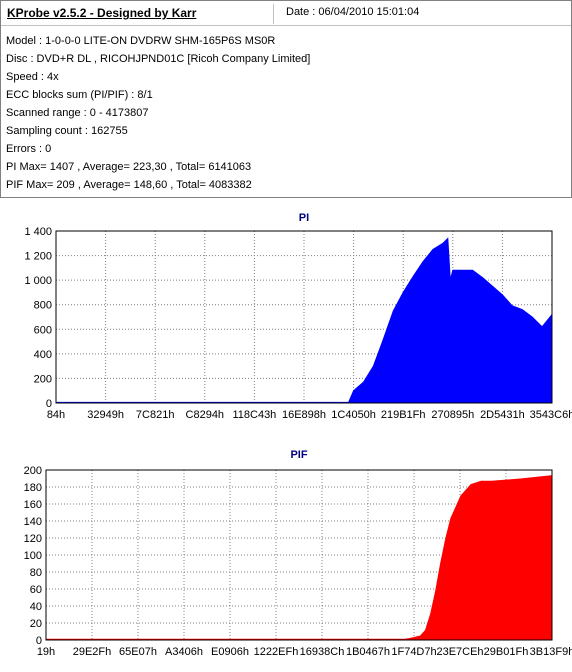  I want to click on pif-xtick-label: 23E7CEh, so click(459, 652).